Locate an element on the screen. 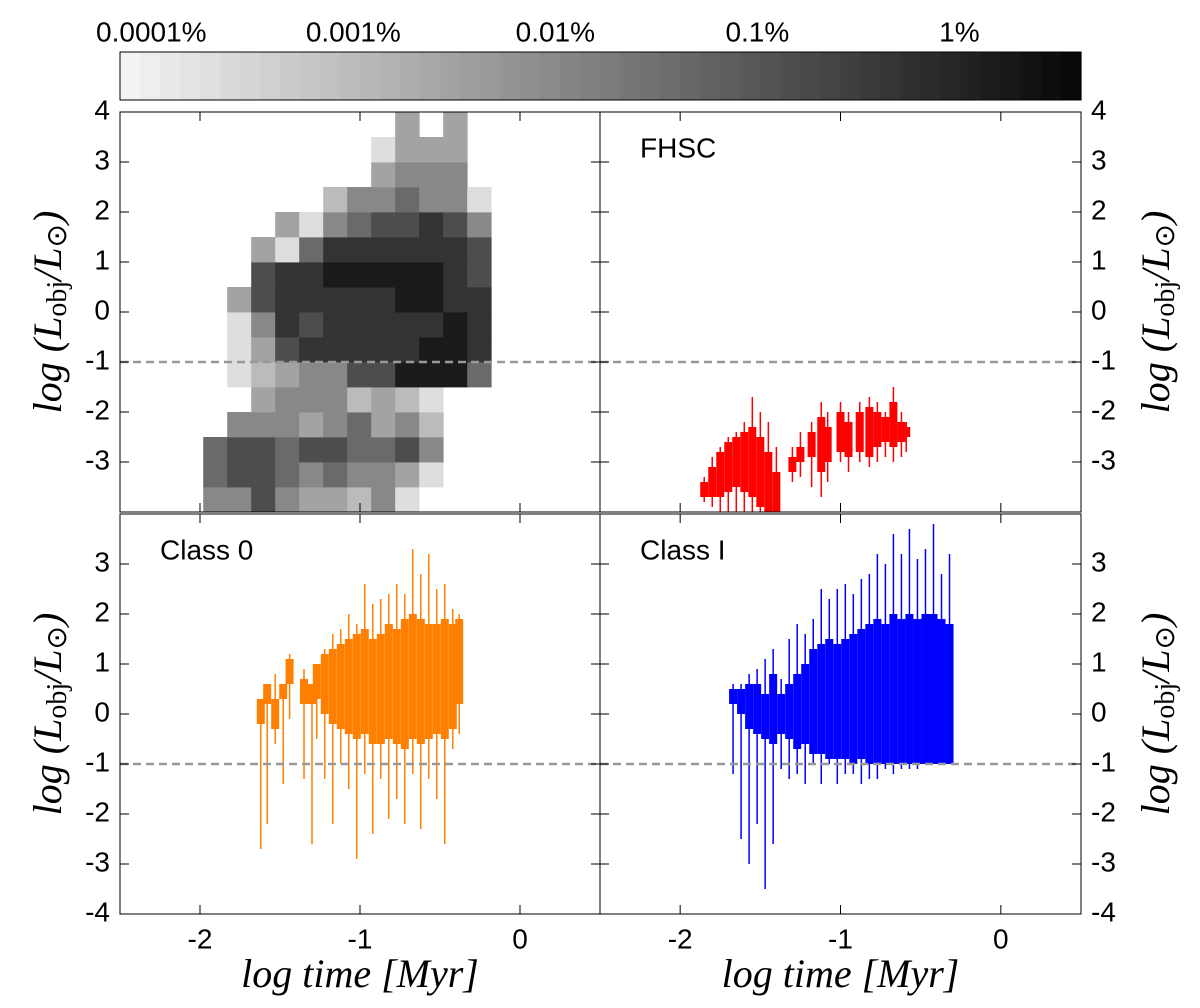 The image size is (1200, 1008). colorbar-tick-label: 0.001% is located at coordinates (353, 31).